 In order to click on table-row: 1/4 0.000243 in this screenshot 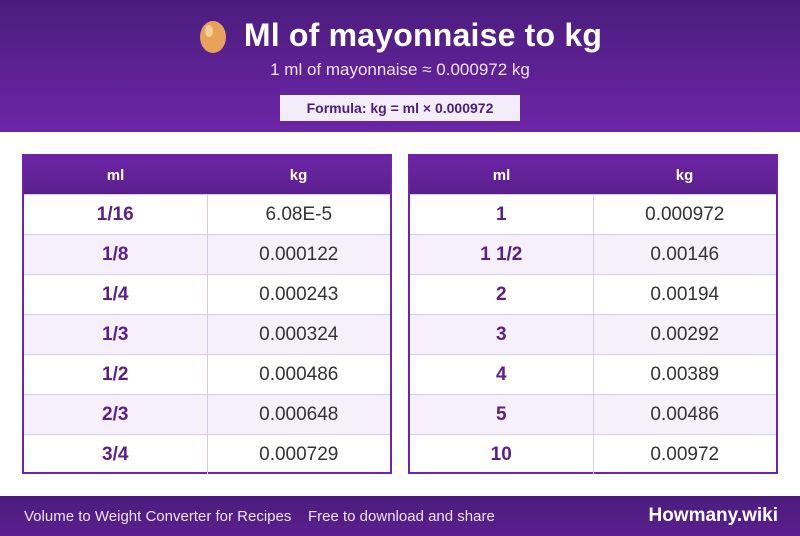, I will do `click(207, 294)`.